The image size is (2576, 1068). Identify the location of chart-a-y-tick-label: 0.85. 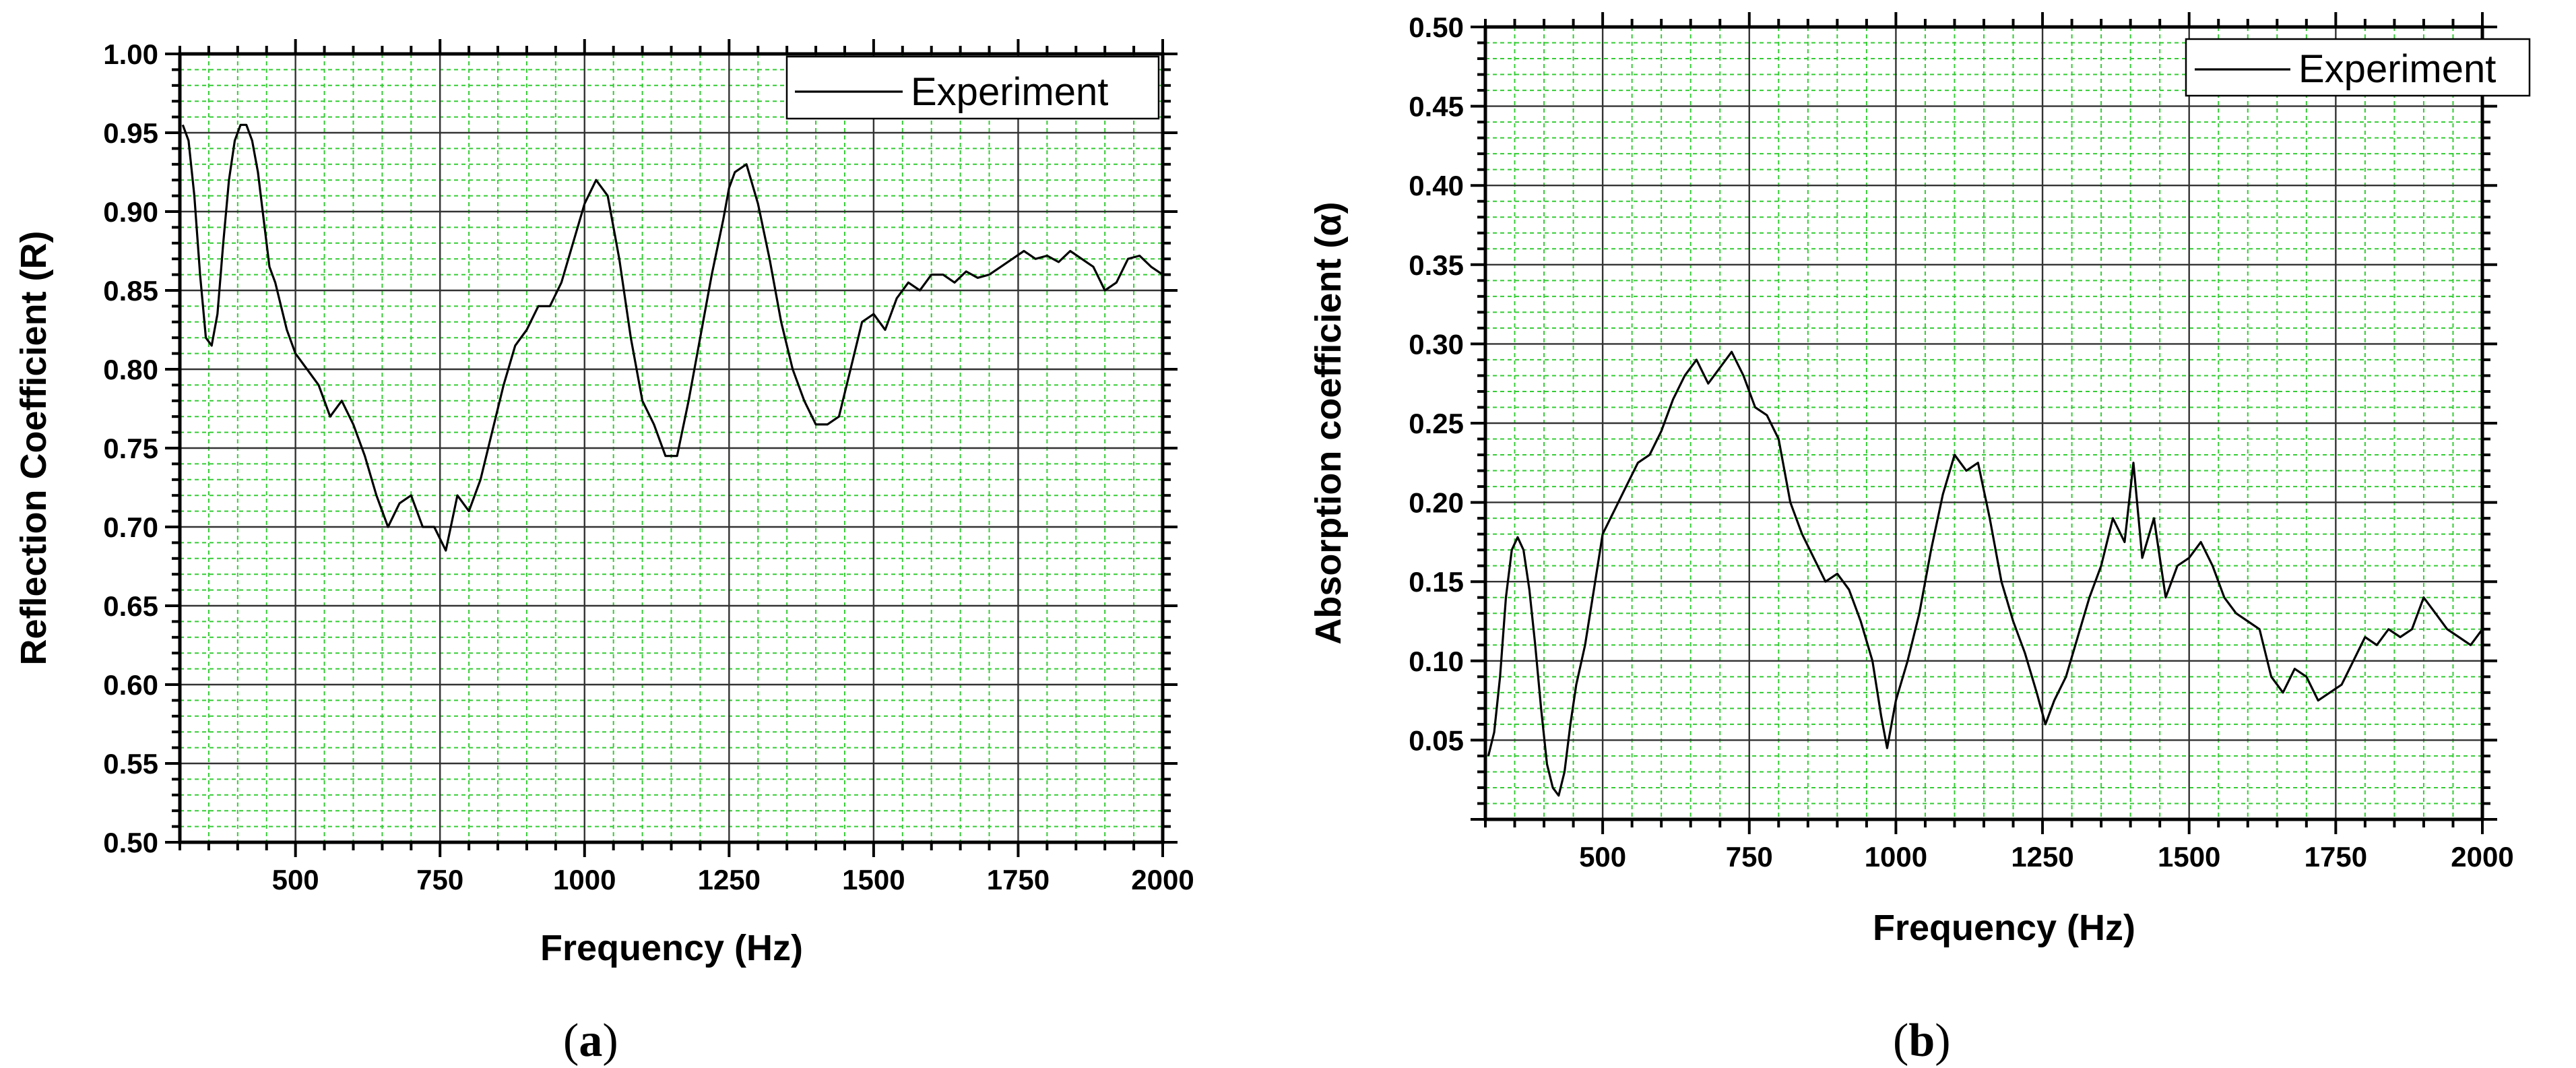
(130, 291).